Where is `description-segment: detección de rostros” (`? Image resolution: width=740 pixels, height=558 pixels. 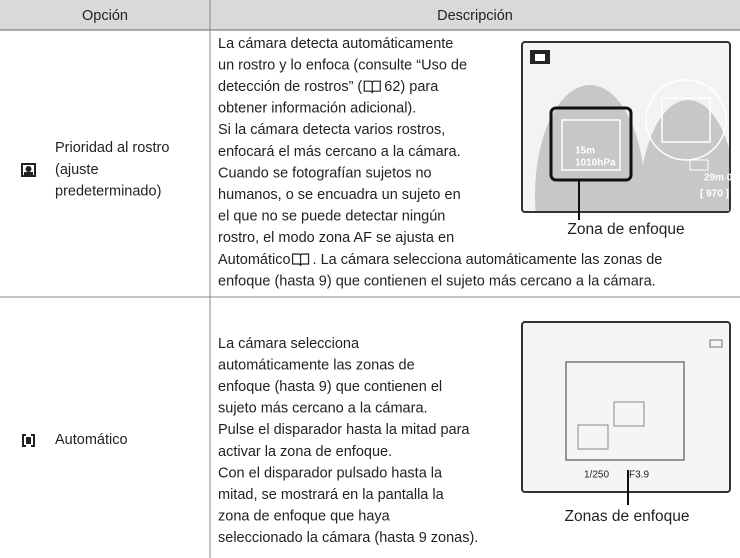 description-segment: detección de rostros” ( is located at coordinates (290, 87).